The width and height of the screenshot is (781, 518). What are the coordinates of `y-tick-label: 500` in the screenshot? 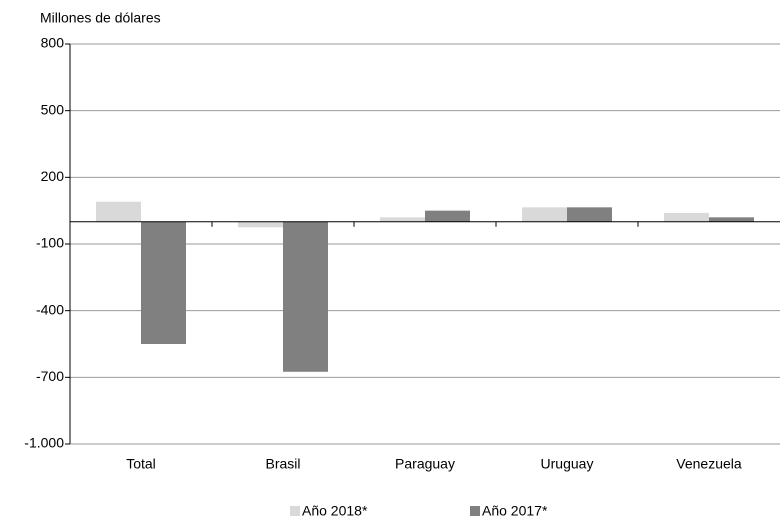 It's located at (53, 109).